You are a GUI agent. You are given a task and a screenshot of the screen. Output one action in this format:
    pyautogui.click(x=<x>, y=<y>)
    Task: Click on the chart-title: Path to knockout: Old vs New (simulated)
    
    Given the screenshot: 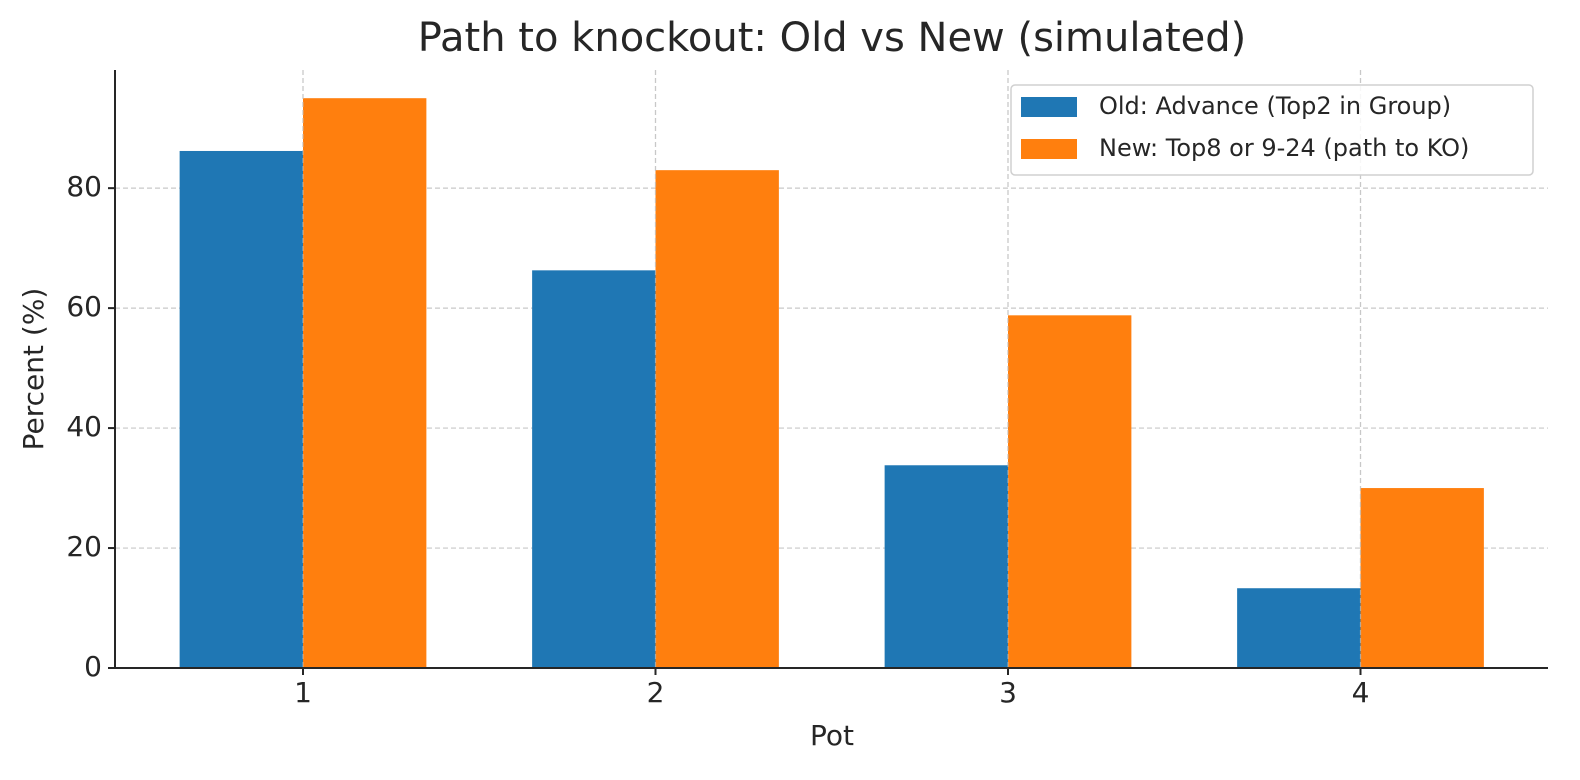 What is the action you would take?
    pyautogui.click(x=832, y=38)
    